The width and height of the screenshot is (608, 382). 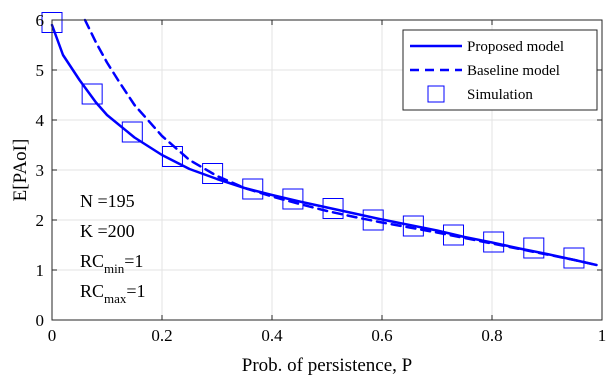 What do you see at coordinates (40, 120) in the screenshot?
I see `y-tick-label: 4` at bounding box center [40, 120].